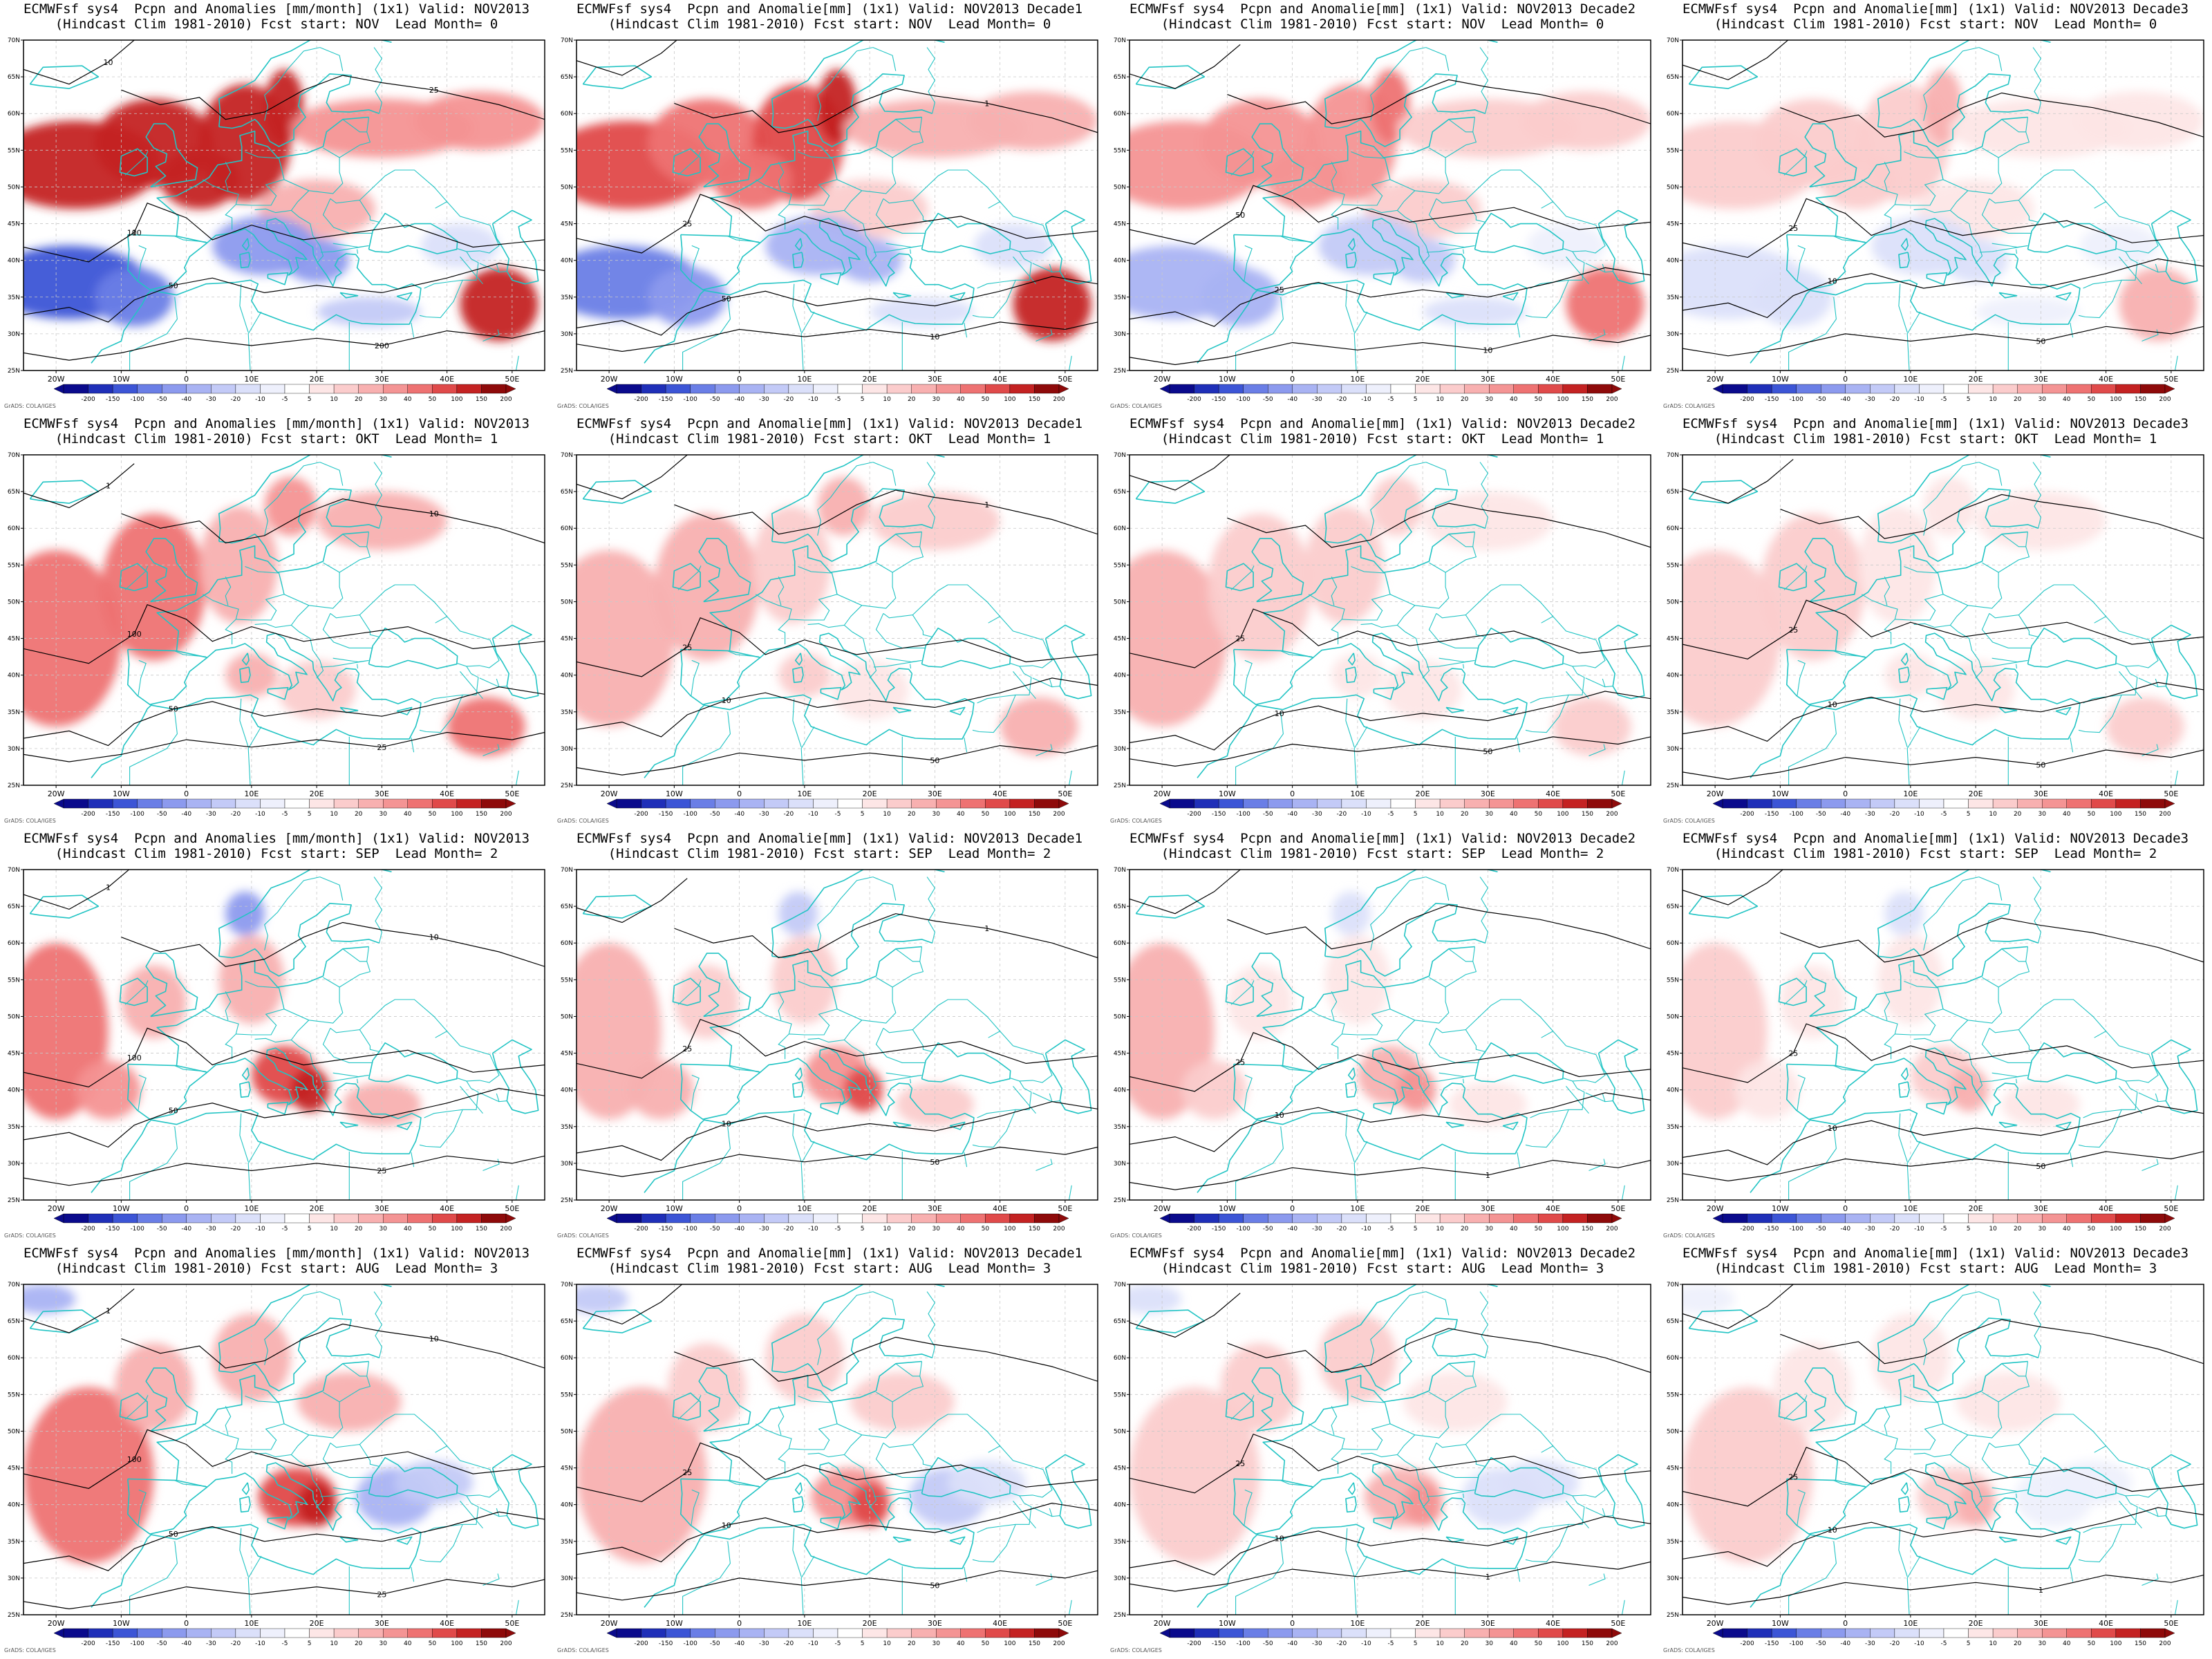 This screenshot has width=2212, height=1659. I want to click on lat-tick-label: 45N, so click(567, 1469).